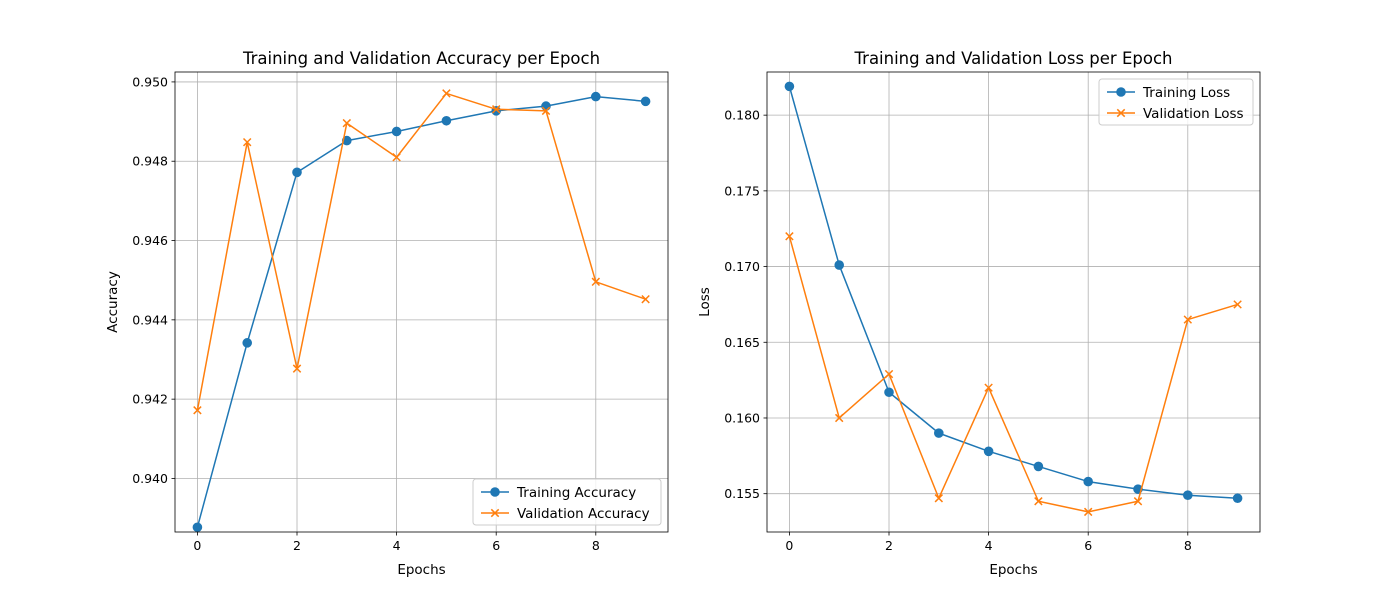 The image size is (1400, 600). Describe the element at coordinates (742, 266) in the screenshot. I see `y-tick-label: 0.170` at that location.